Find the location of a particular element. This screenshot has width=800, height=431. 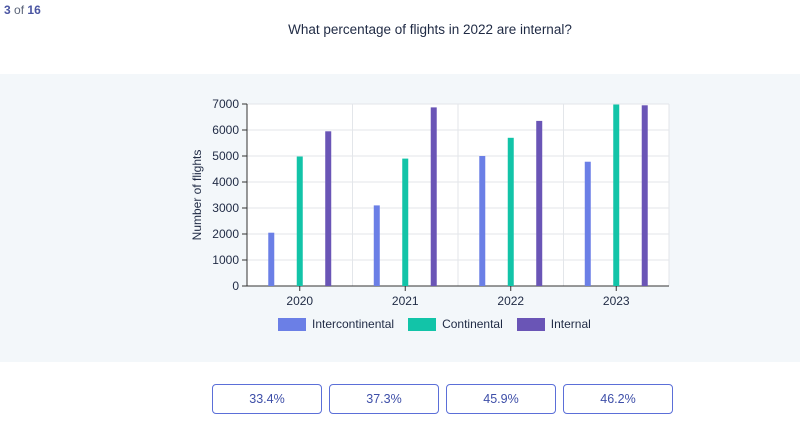

x-tick-label: 2023 is located at coordinates (616, 301).